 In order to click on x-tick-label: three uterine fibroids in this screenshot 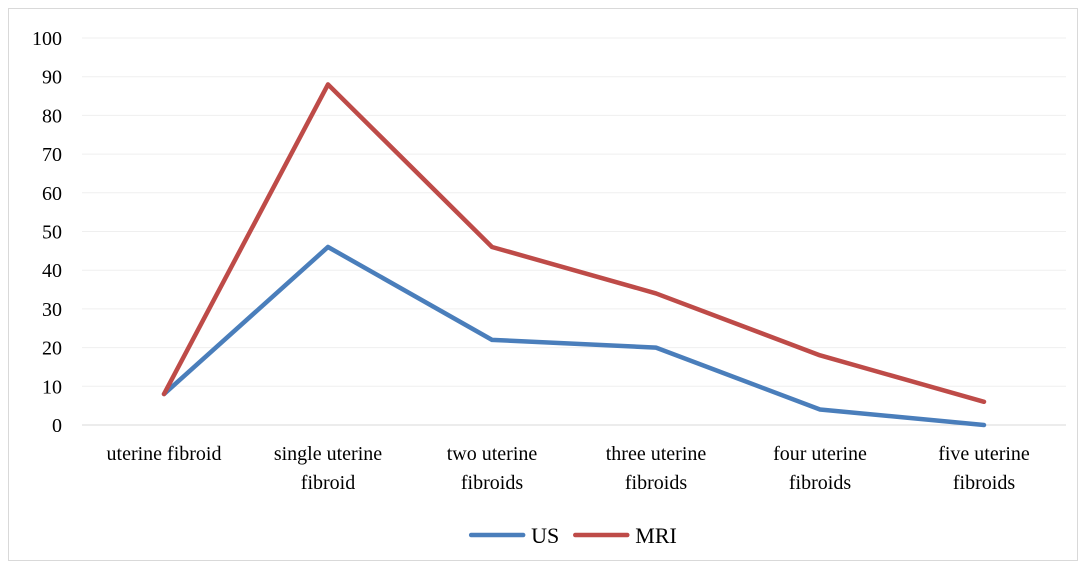, I will do `click(656, 468)`.